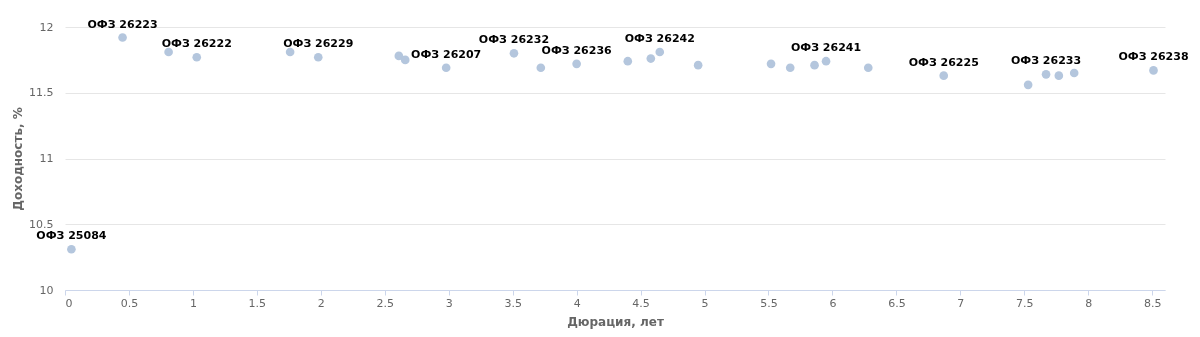  I want to click on annotation: ОФЗ 26242, so click(659, 38).